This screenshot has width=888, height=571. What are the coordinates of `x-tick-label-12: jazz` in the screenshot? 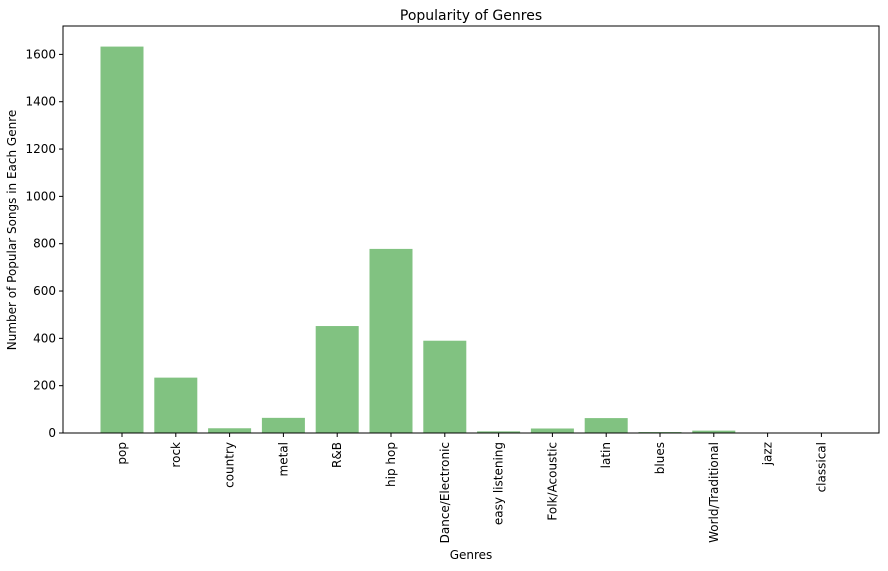 It's located at (768, 454).